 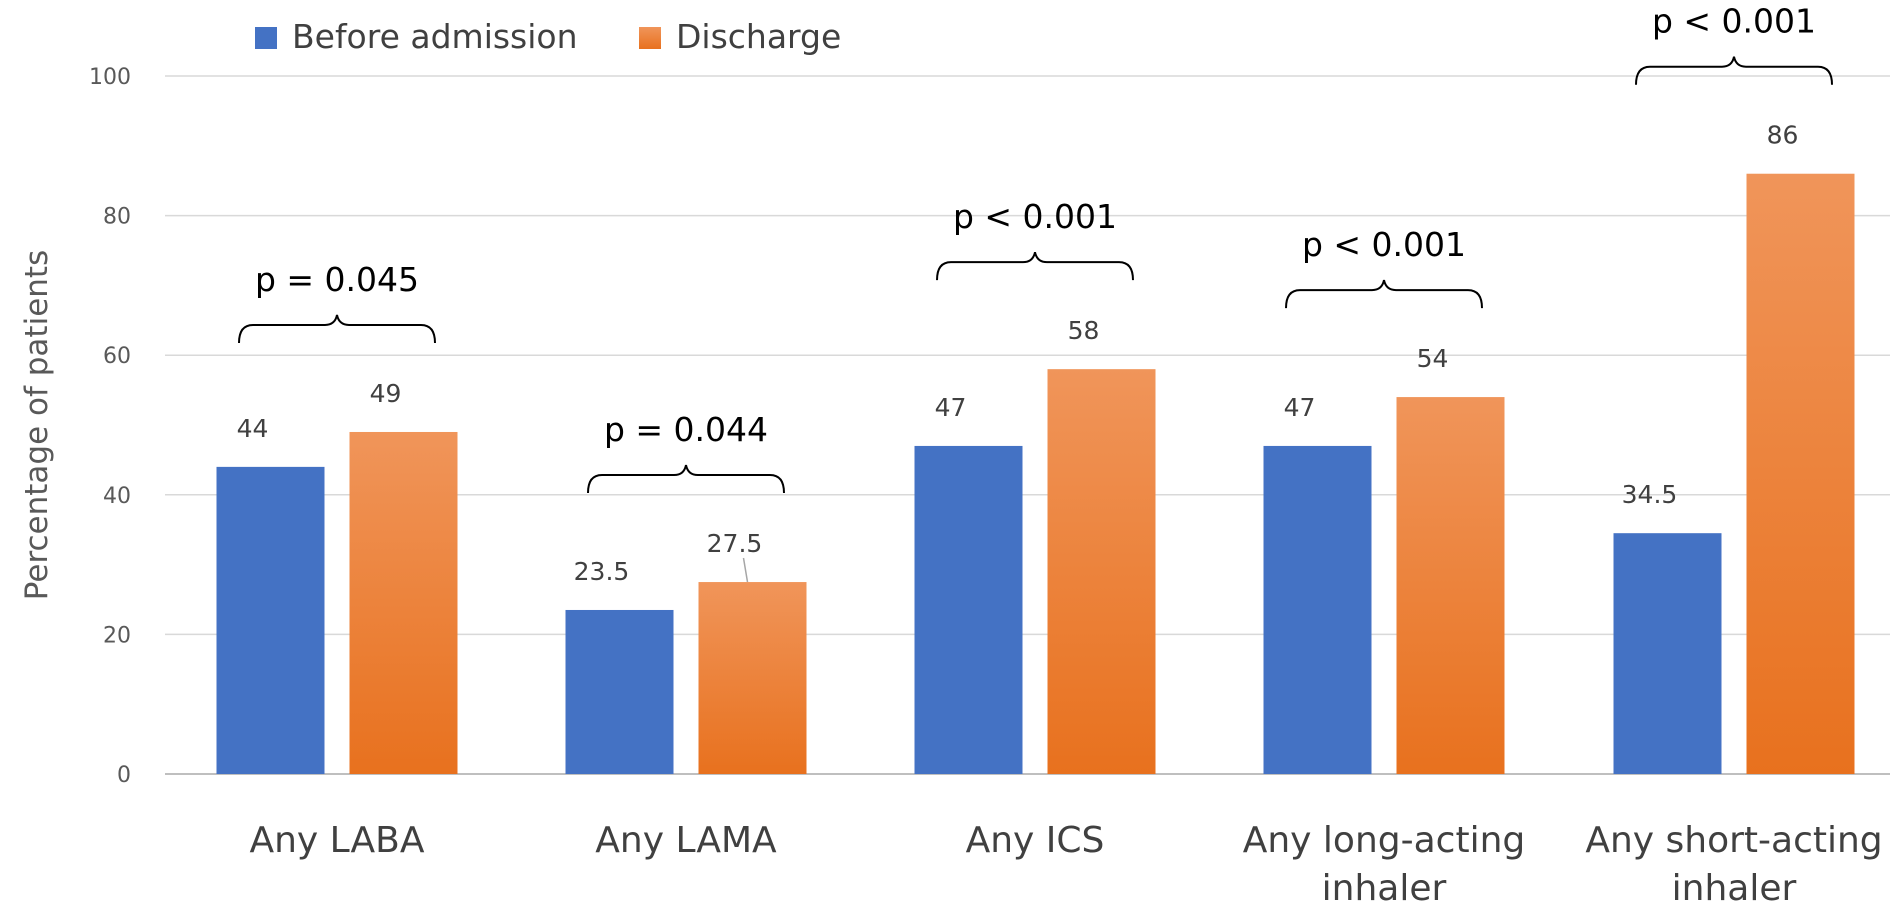 I want to click on leader-line, so click(x=745, y=570).